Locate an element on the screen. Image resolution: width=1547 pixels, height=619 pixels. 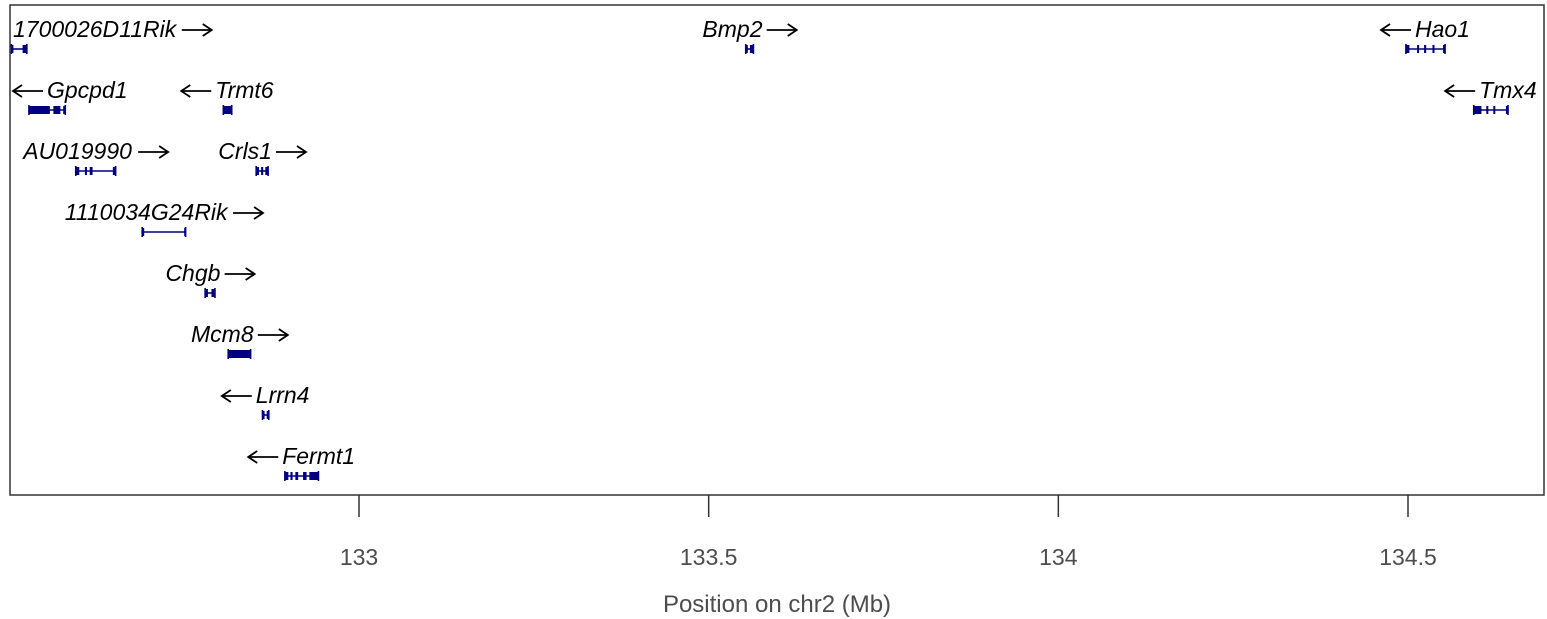
gene-1110034g24rik: 1110034G24Rik is located at coordinates (165, 218).